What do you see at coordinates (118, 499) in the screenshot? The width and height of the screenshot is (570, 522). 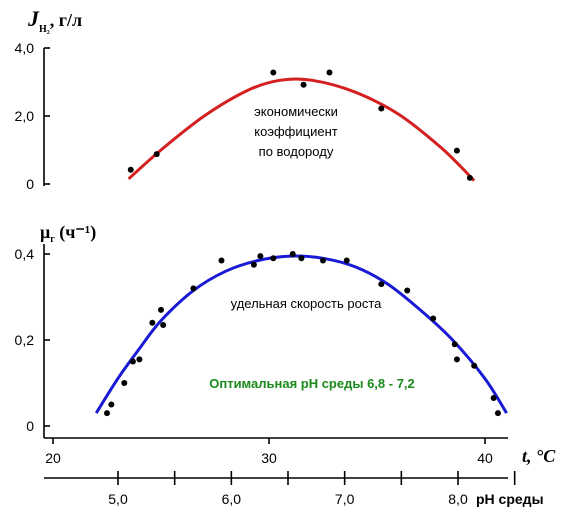 I see `ph-tick-label: 5,0` at bounding box center [118, 499].